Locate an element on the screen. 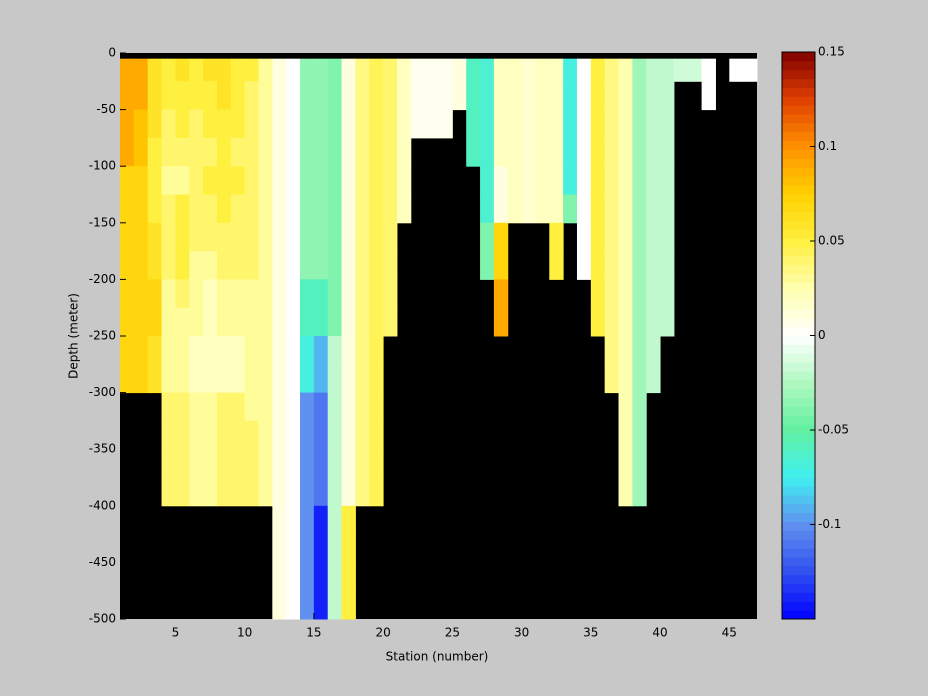  y-tick-label: -500 is located at coordinates (102, 619).